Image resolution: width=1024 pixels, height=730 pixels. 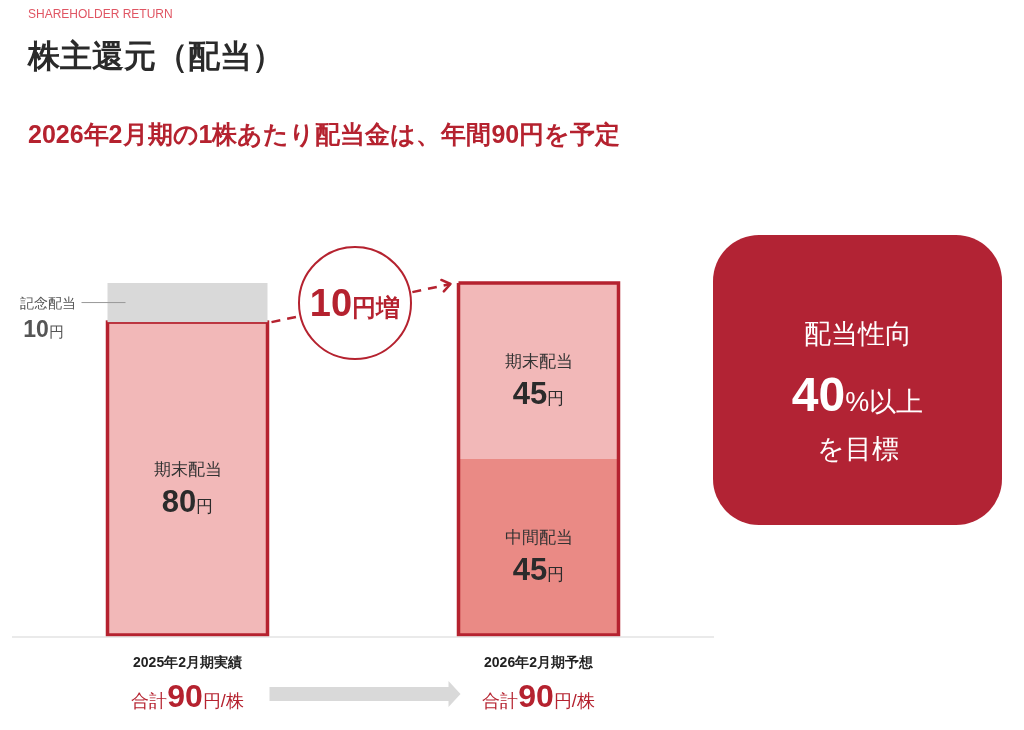 I want to click on text: 40%以上, so click(x=857, y=394).